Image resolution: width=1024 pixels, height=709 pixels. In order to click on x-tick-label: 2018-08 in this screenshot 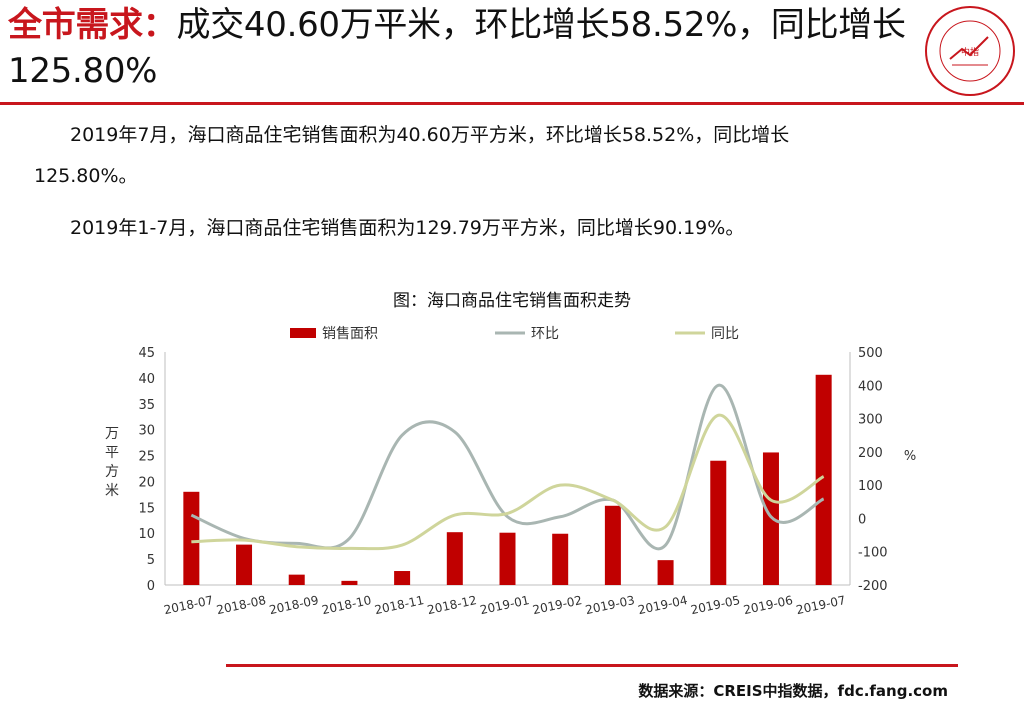, I will do `click(241, 605)`.